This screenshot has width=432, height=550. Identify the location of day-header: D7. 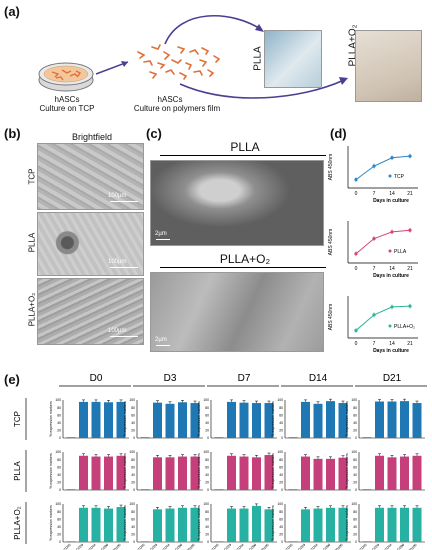
(244, 378).